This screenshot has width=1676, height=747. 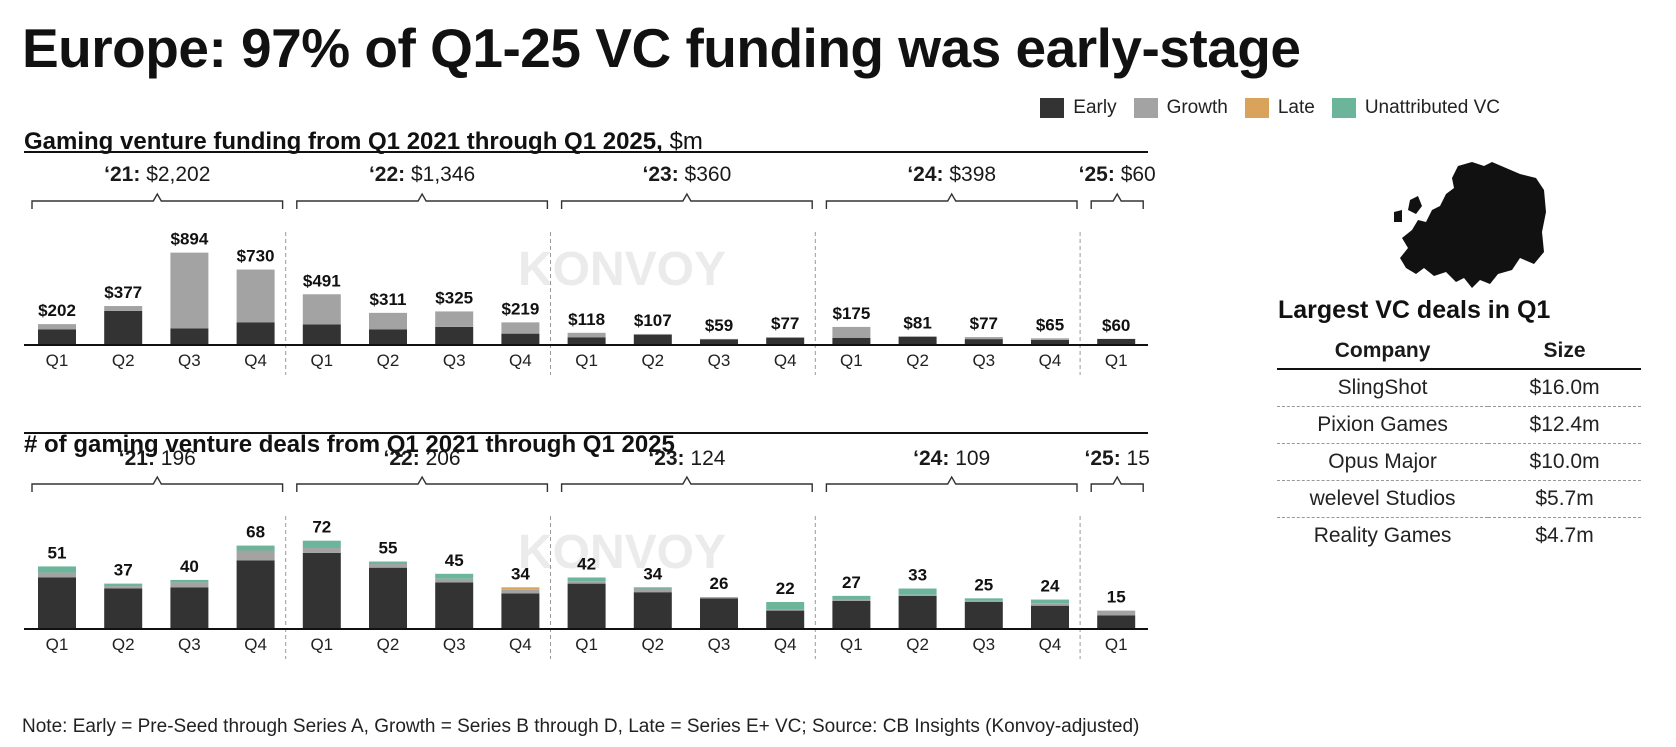 I want to click on europe-map-icon, so click(x=1468, y=227).